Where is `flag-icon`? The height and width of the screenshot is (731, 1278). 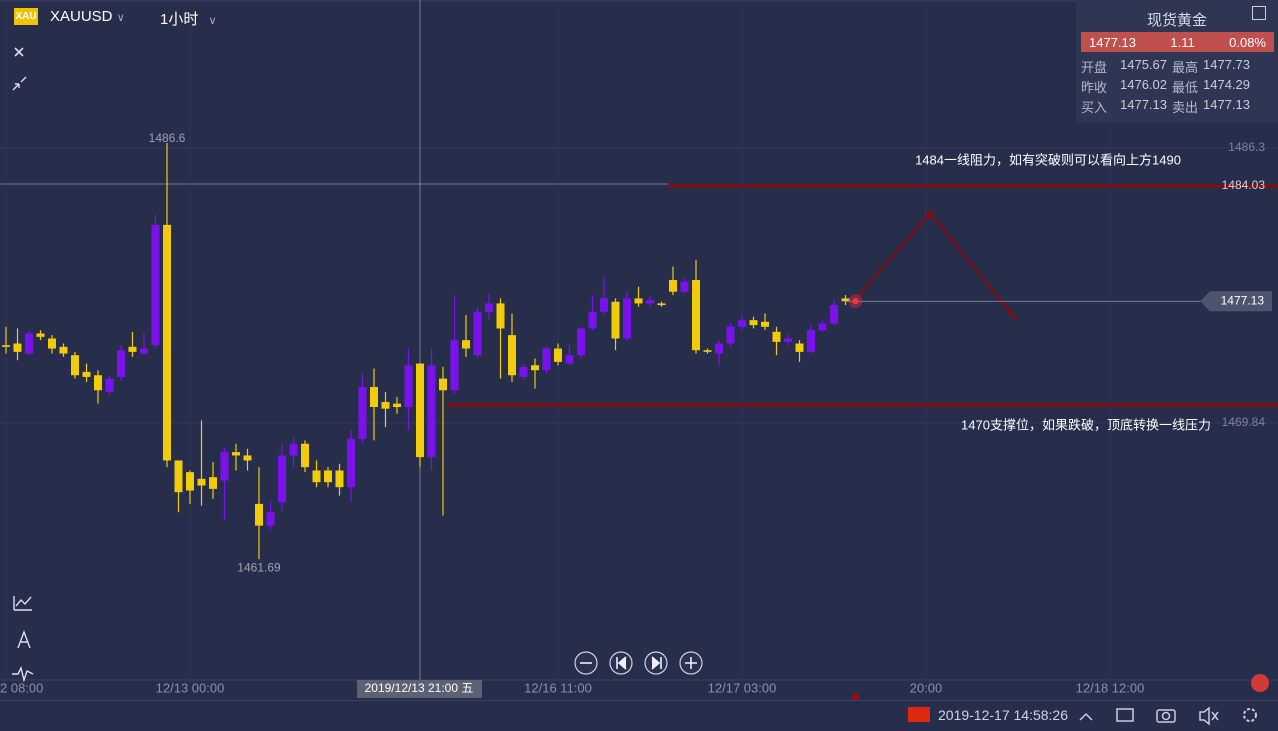
flag-icon is located at coordinates (919, 714).